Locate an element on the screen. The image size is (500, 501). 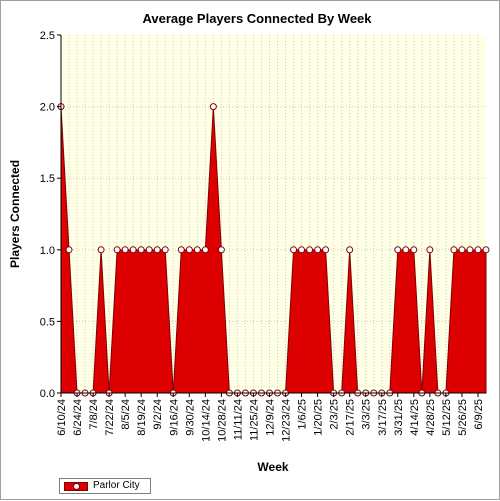
x-tick-label: 10/28/24 is located at coordinates (222, 420).